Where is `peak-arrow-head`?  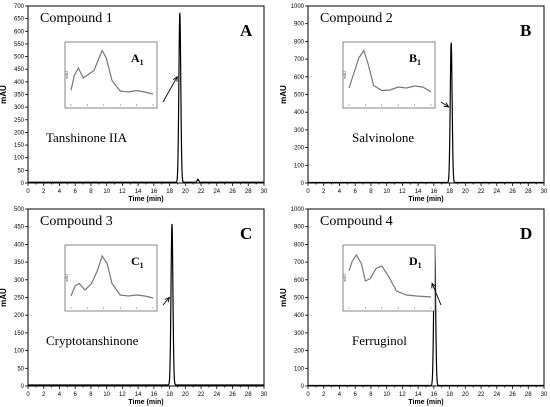
peak-arrow-head is located at coordinates (167, 299).